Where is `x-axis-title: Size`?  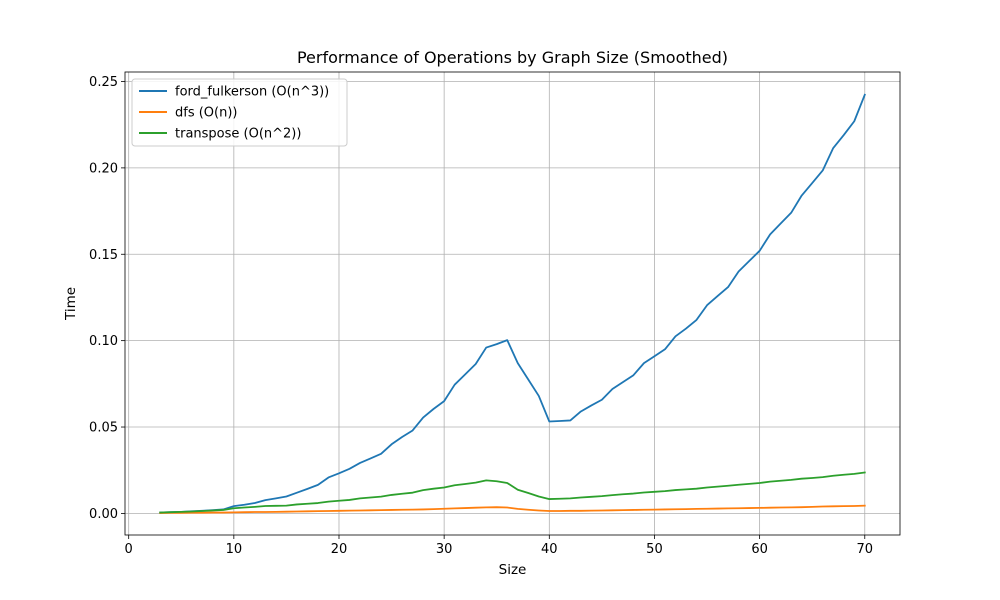 x-axis-title: Size is located at coordinates (513, 570).